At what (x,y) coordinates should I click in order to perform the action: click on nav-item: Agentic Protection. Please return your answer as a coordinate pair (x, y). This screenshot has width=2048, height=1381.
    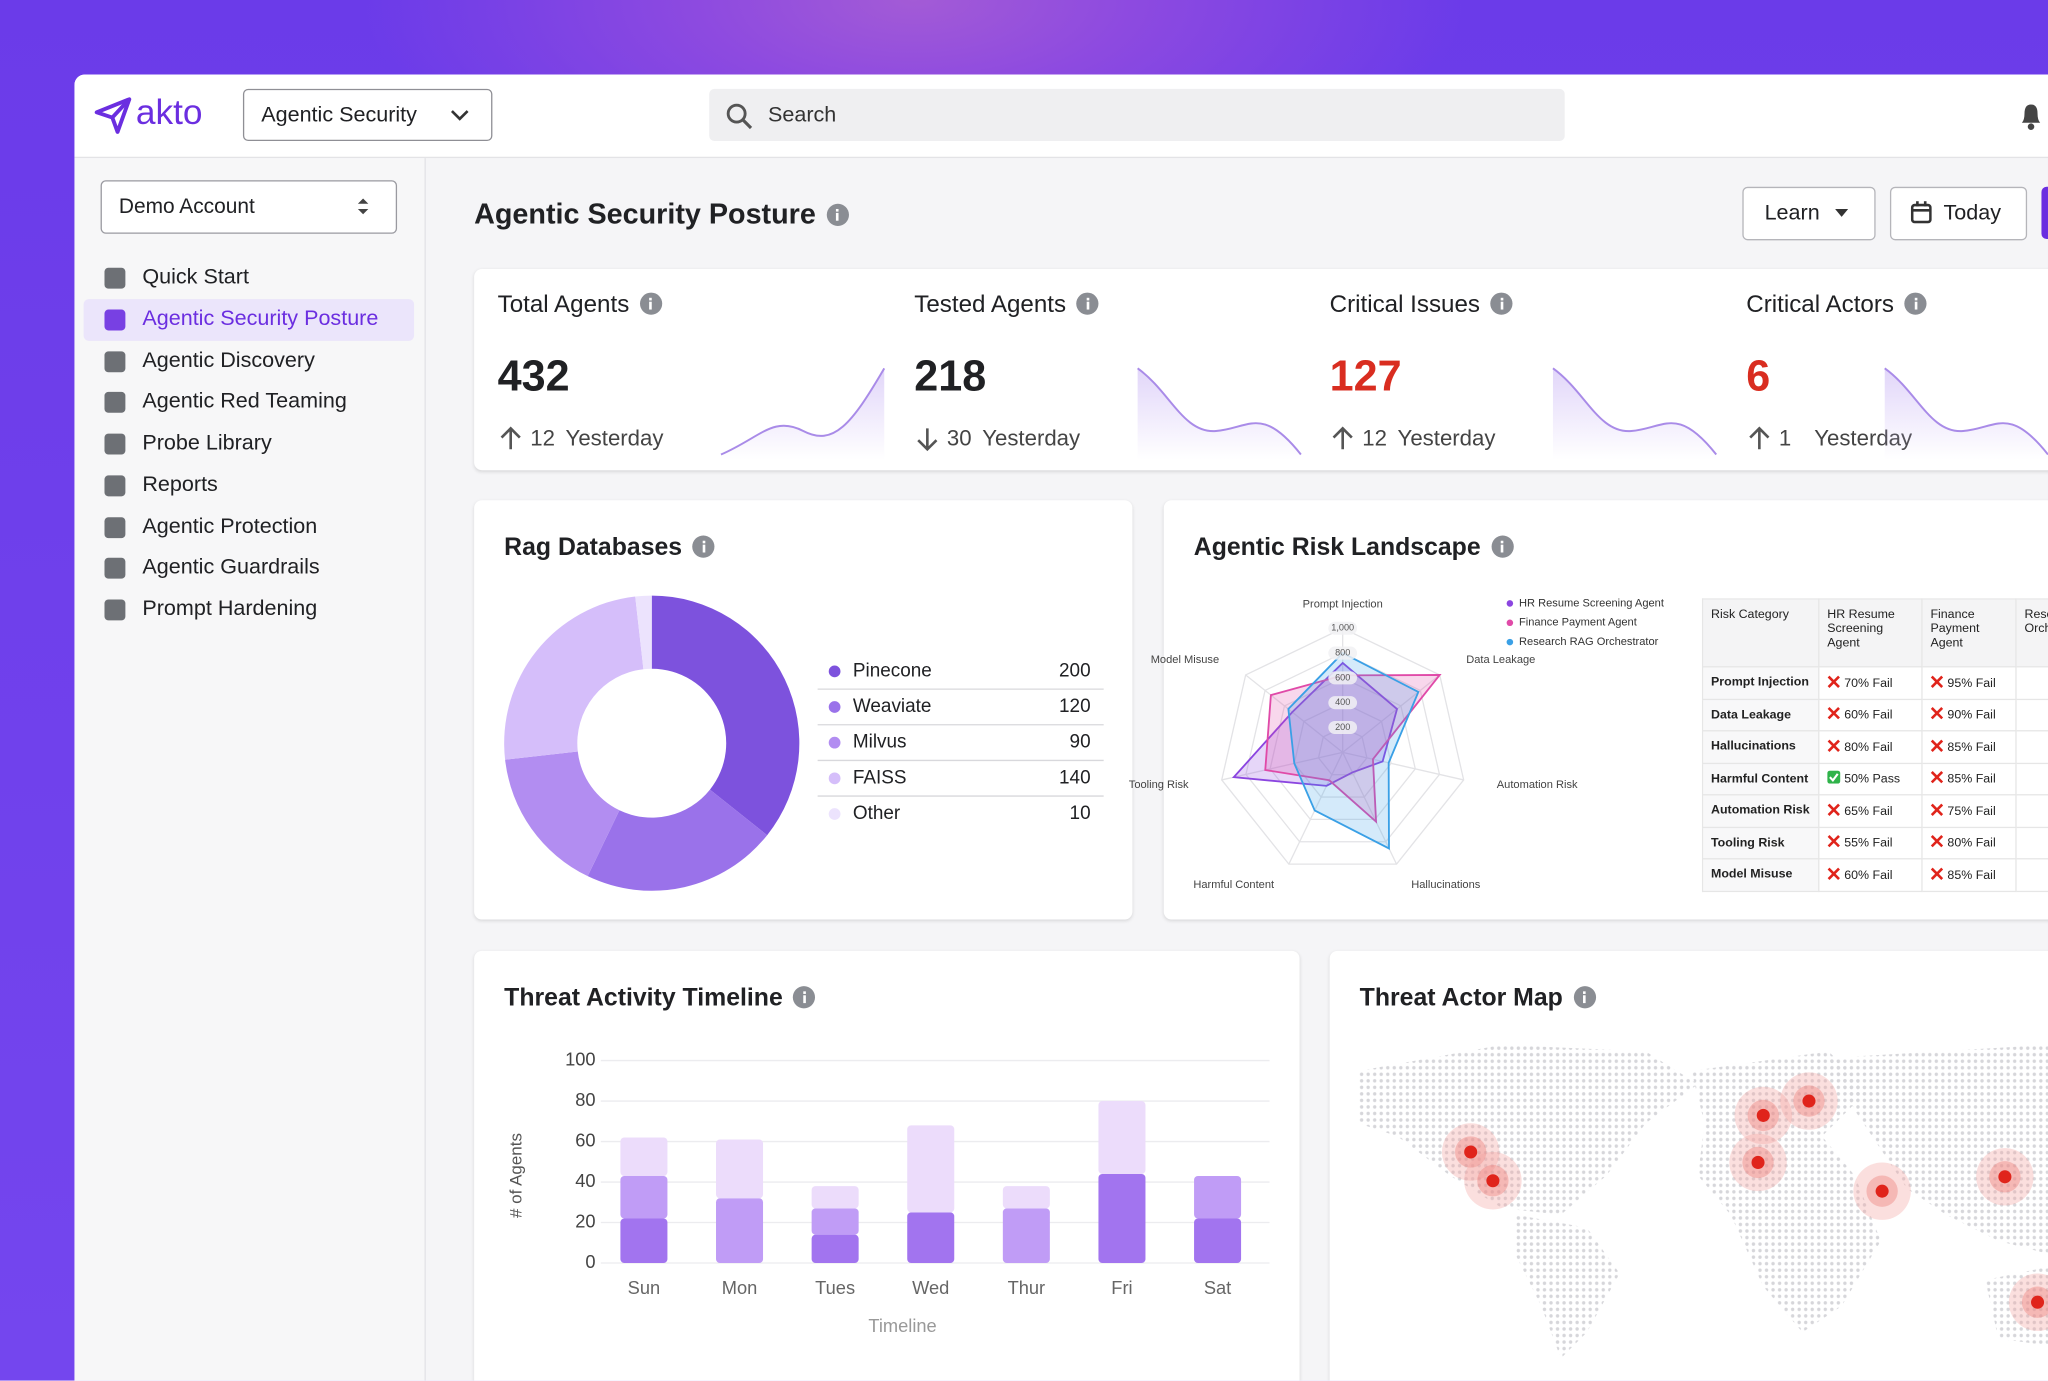
    Looking at the image, I should click on (230, 525).